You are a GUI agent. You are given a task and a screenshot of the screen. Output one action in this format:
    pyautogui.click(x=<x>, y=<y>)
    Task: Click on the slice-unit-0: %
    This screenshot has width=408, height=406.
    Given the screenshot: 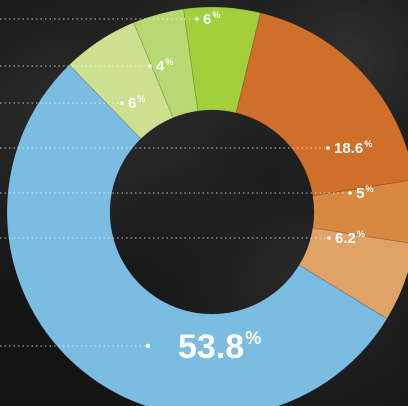 What is the action you would take?
    pyautogui.click(x=216, y=15)
    